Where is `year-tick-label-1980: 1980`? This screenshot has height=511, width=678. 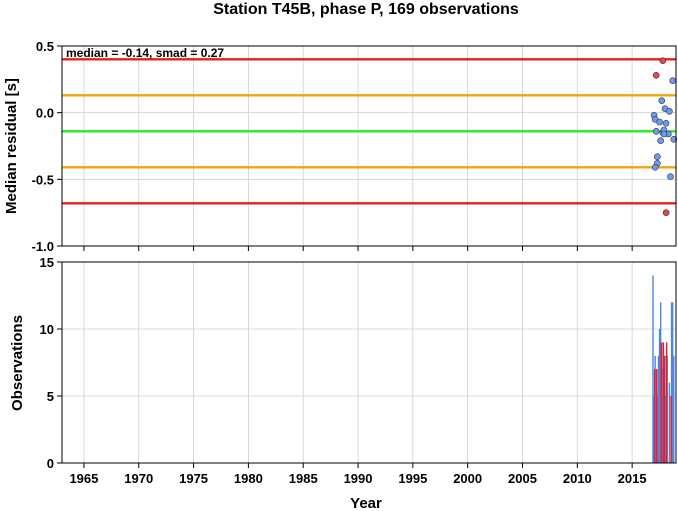
year-tick-label-1980: 1980 is located at coordinates (248, 478).